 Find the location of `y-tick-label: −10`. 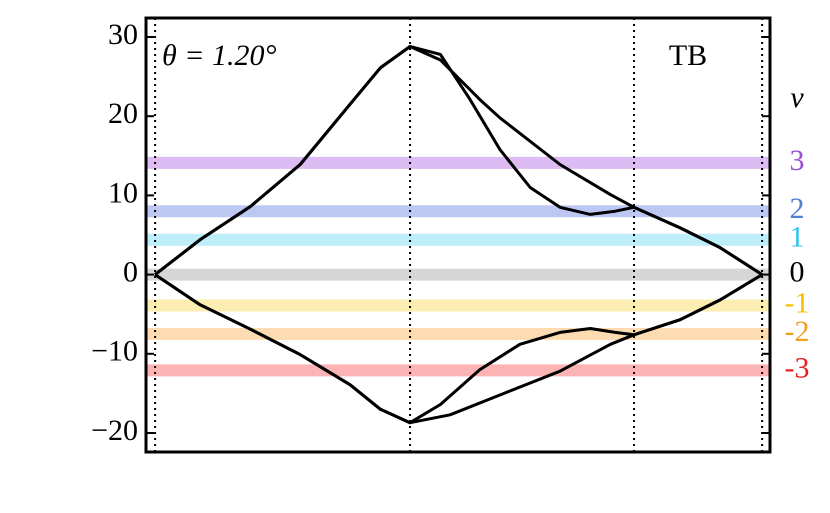

y-tick-label: −10 is located at coordinates (114, 351).